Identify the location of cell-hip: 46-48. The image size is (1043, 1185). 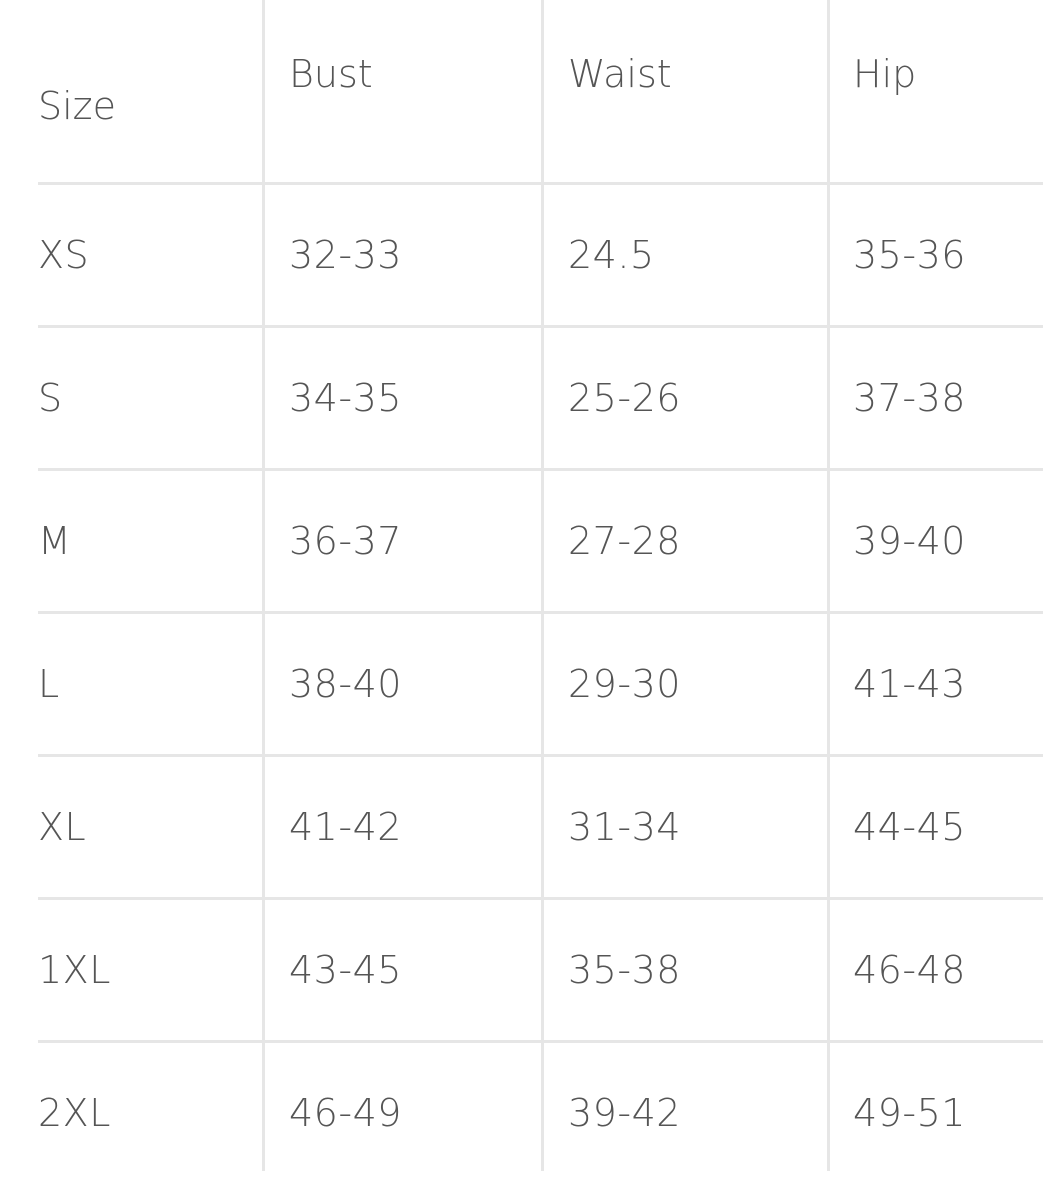
(909, 970).